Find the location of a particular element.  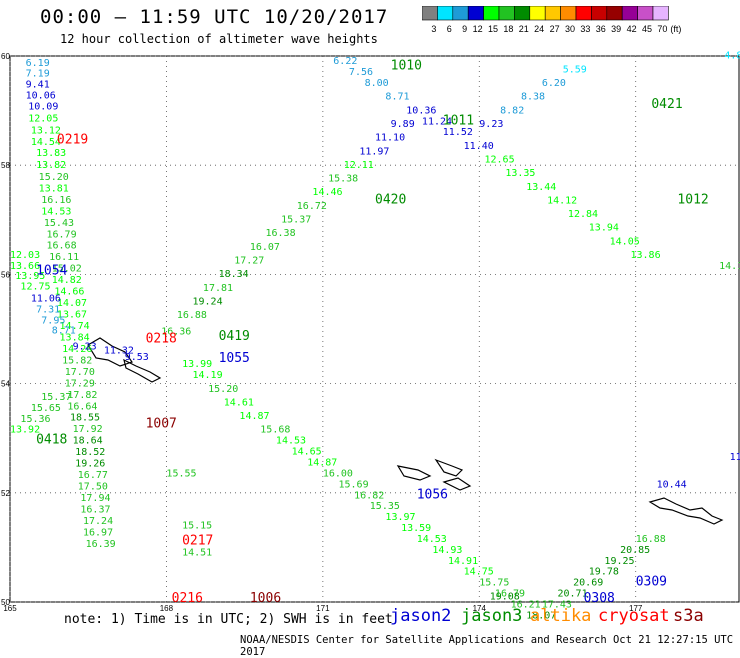

swh-value: 10.44 is located at coordinates (672, 484).